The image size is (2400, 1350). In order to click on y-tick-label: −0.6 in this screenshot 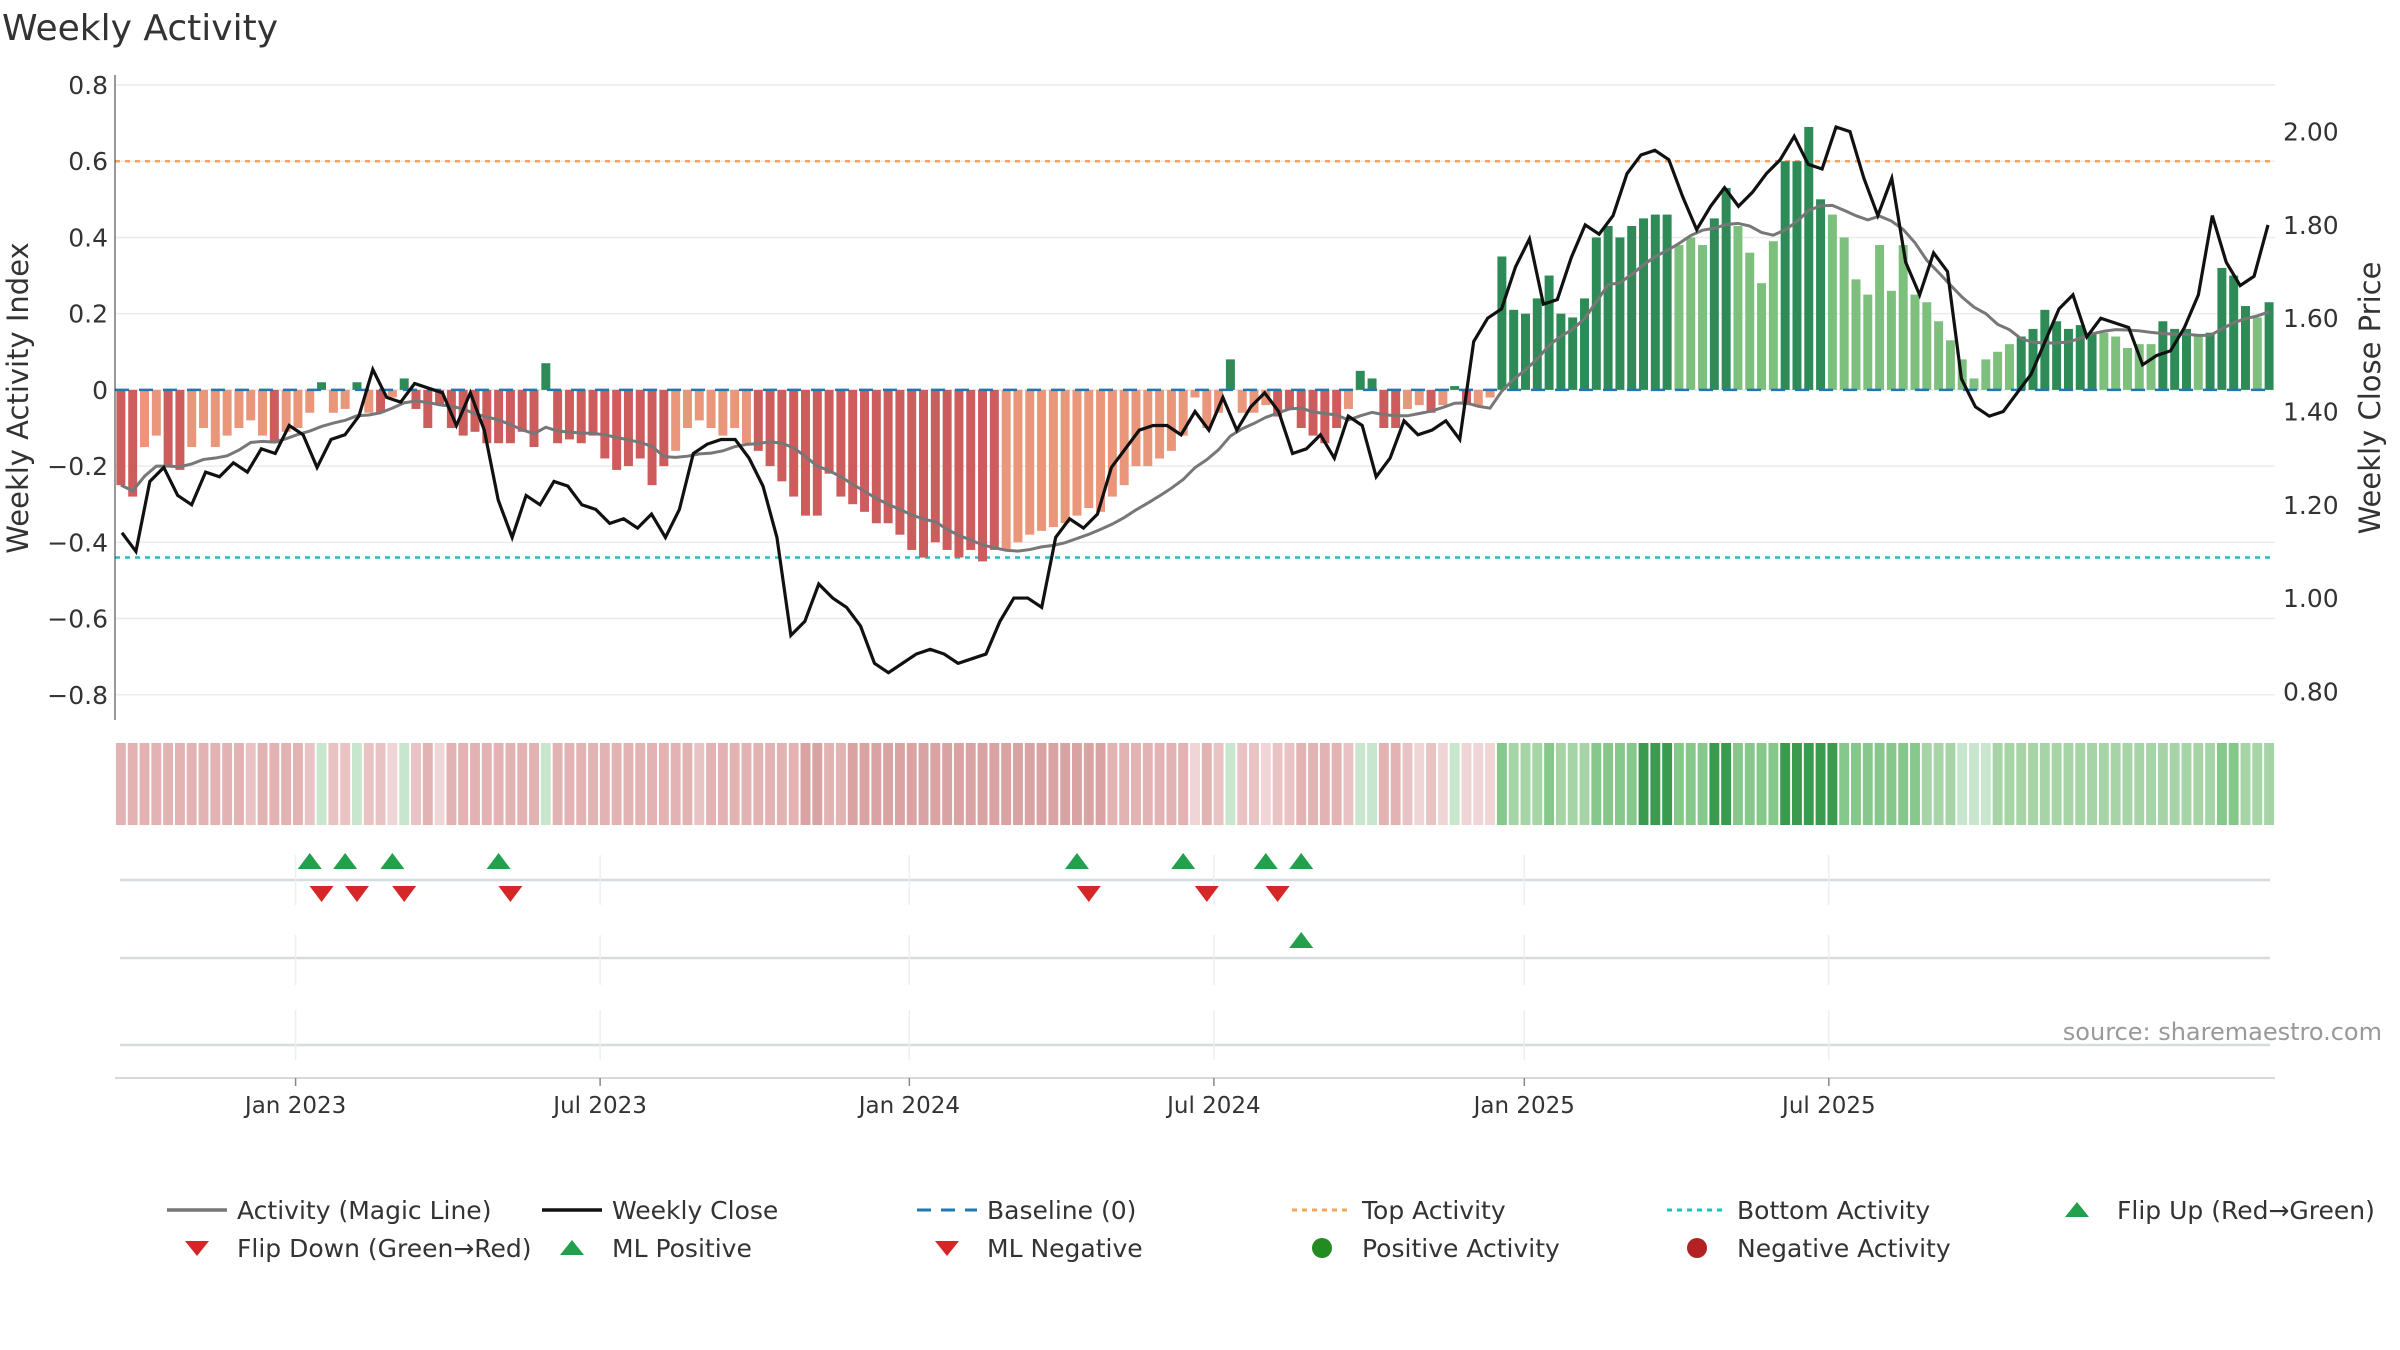, I will do `click(77, 619)`.